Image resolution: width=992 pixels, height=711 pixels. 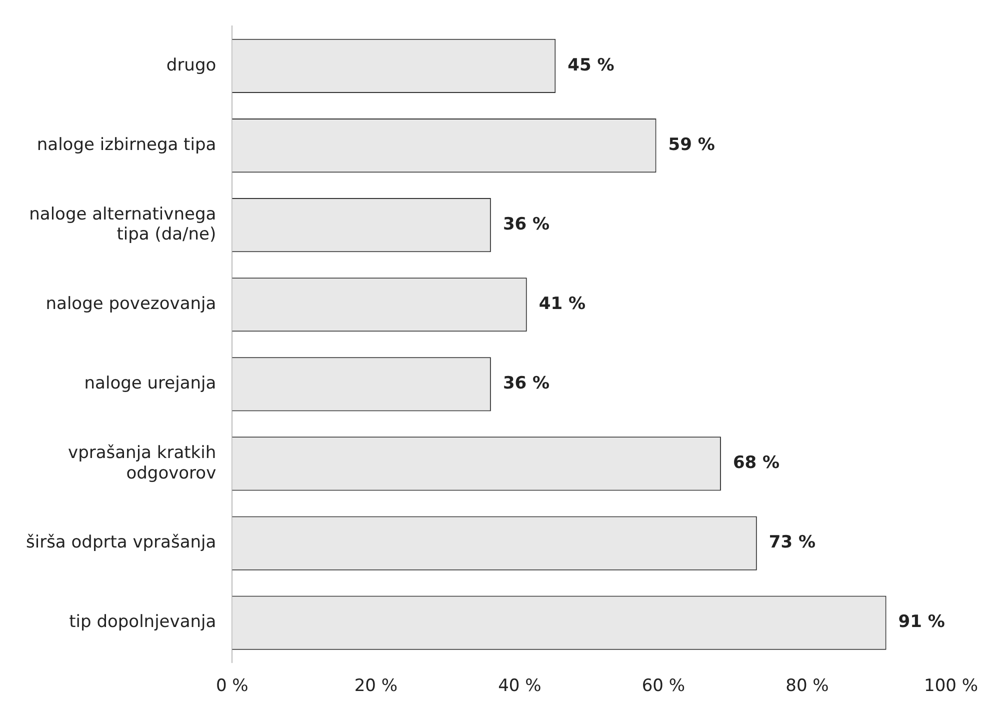 I want to click on x-tick-label: 100 %, so click(x=951, y=686).